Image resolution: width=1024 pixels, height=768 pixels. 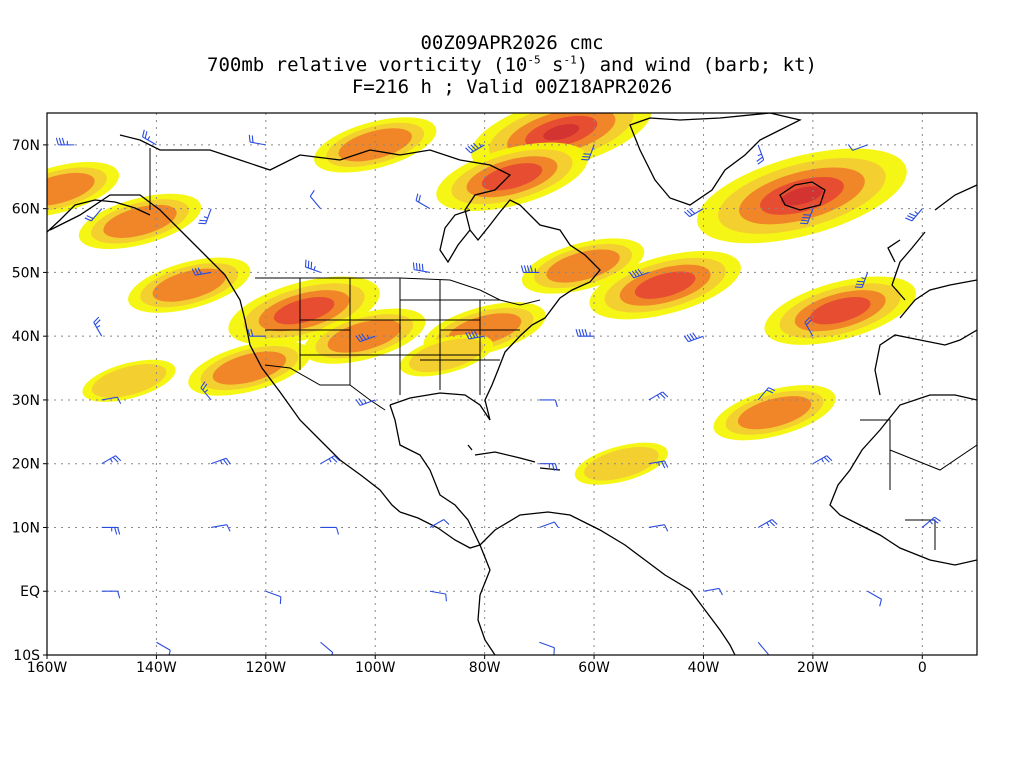 I want to click on x-tick-label: 60W, so click(x=594, y=668).